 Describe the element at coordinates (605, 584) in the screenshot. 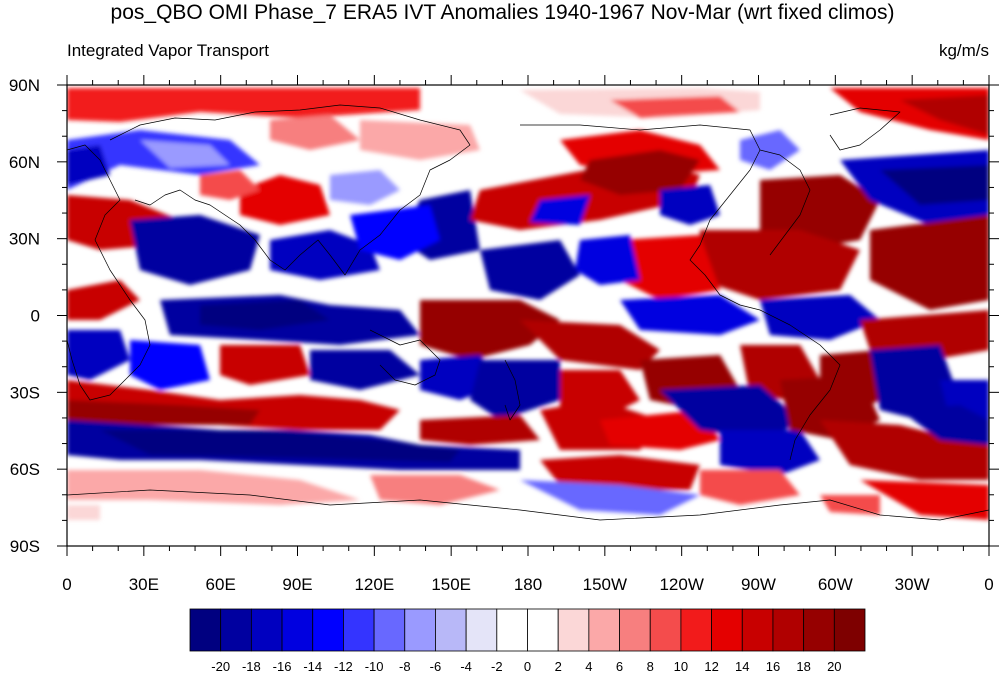

I see `lon-tick-label: 150W` at that location.